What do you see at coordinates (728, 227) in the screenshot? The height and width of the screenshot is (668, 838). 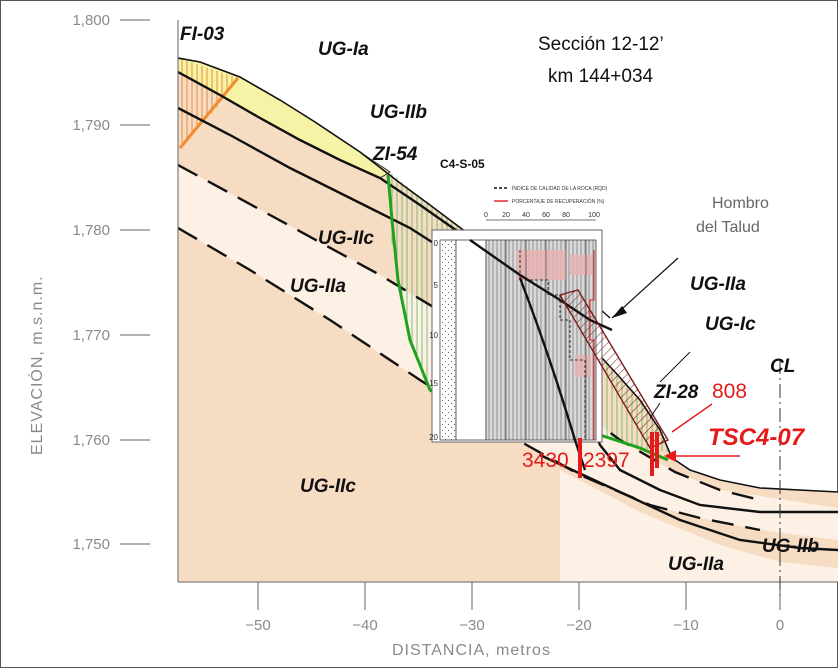 I see `hombro-line2: del Talud` at bounding box center [728, 227].